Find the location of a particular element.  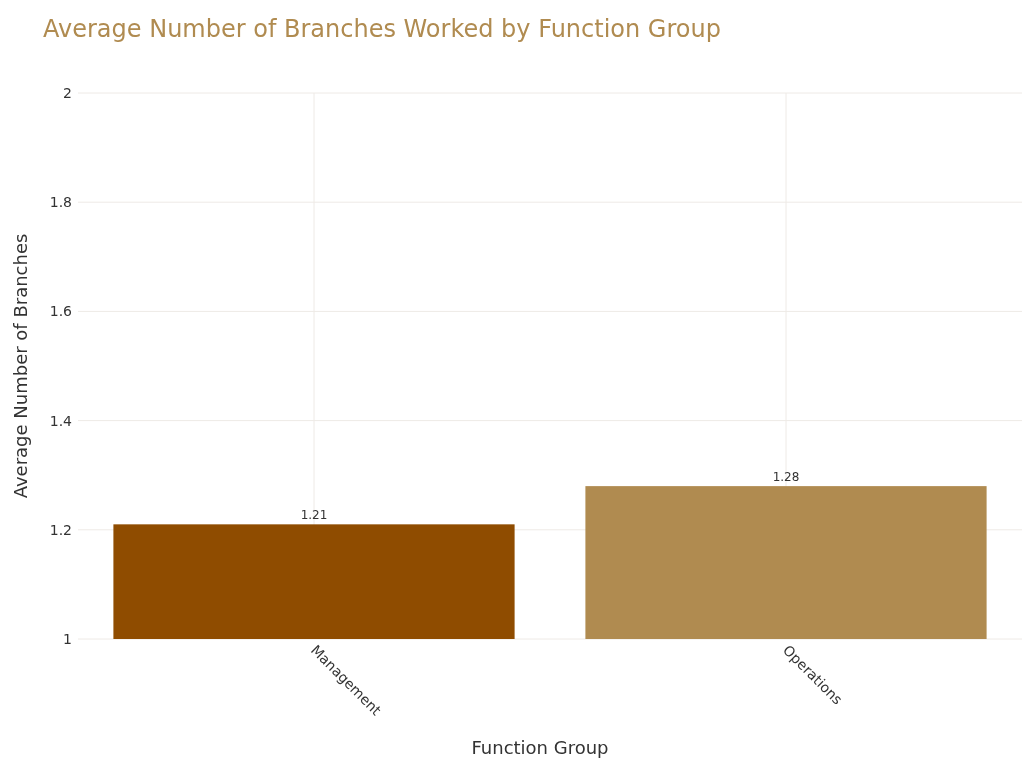

x-axis-title: Function Group is located at coordinates (540, 747).